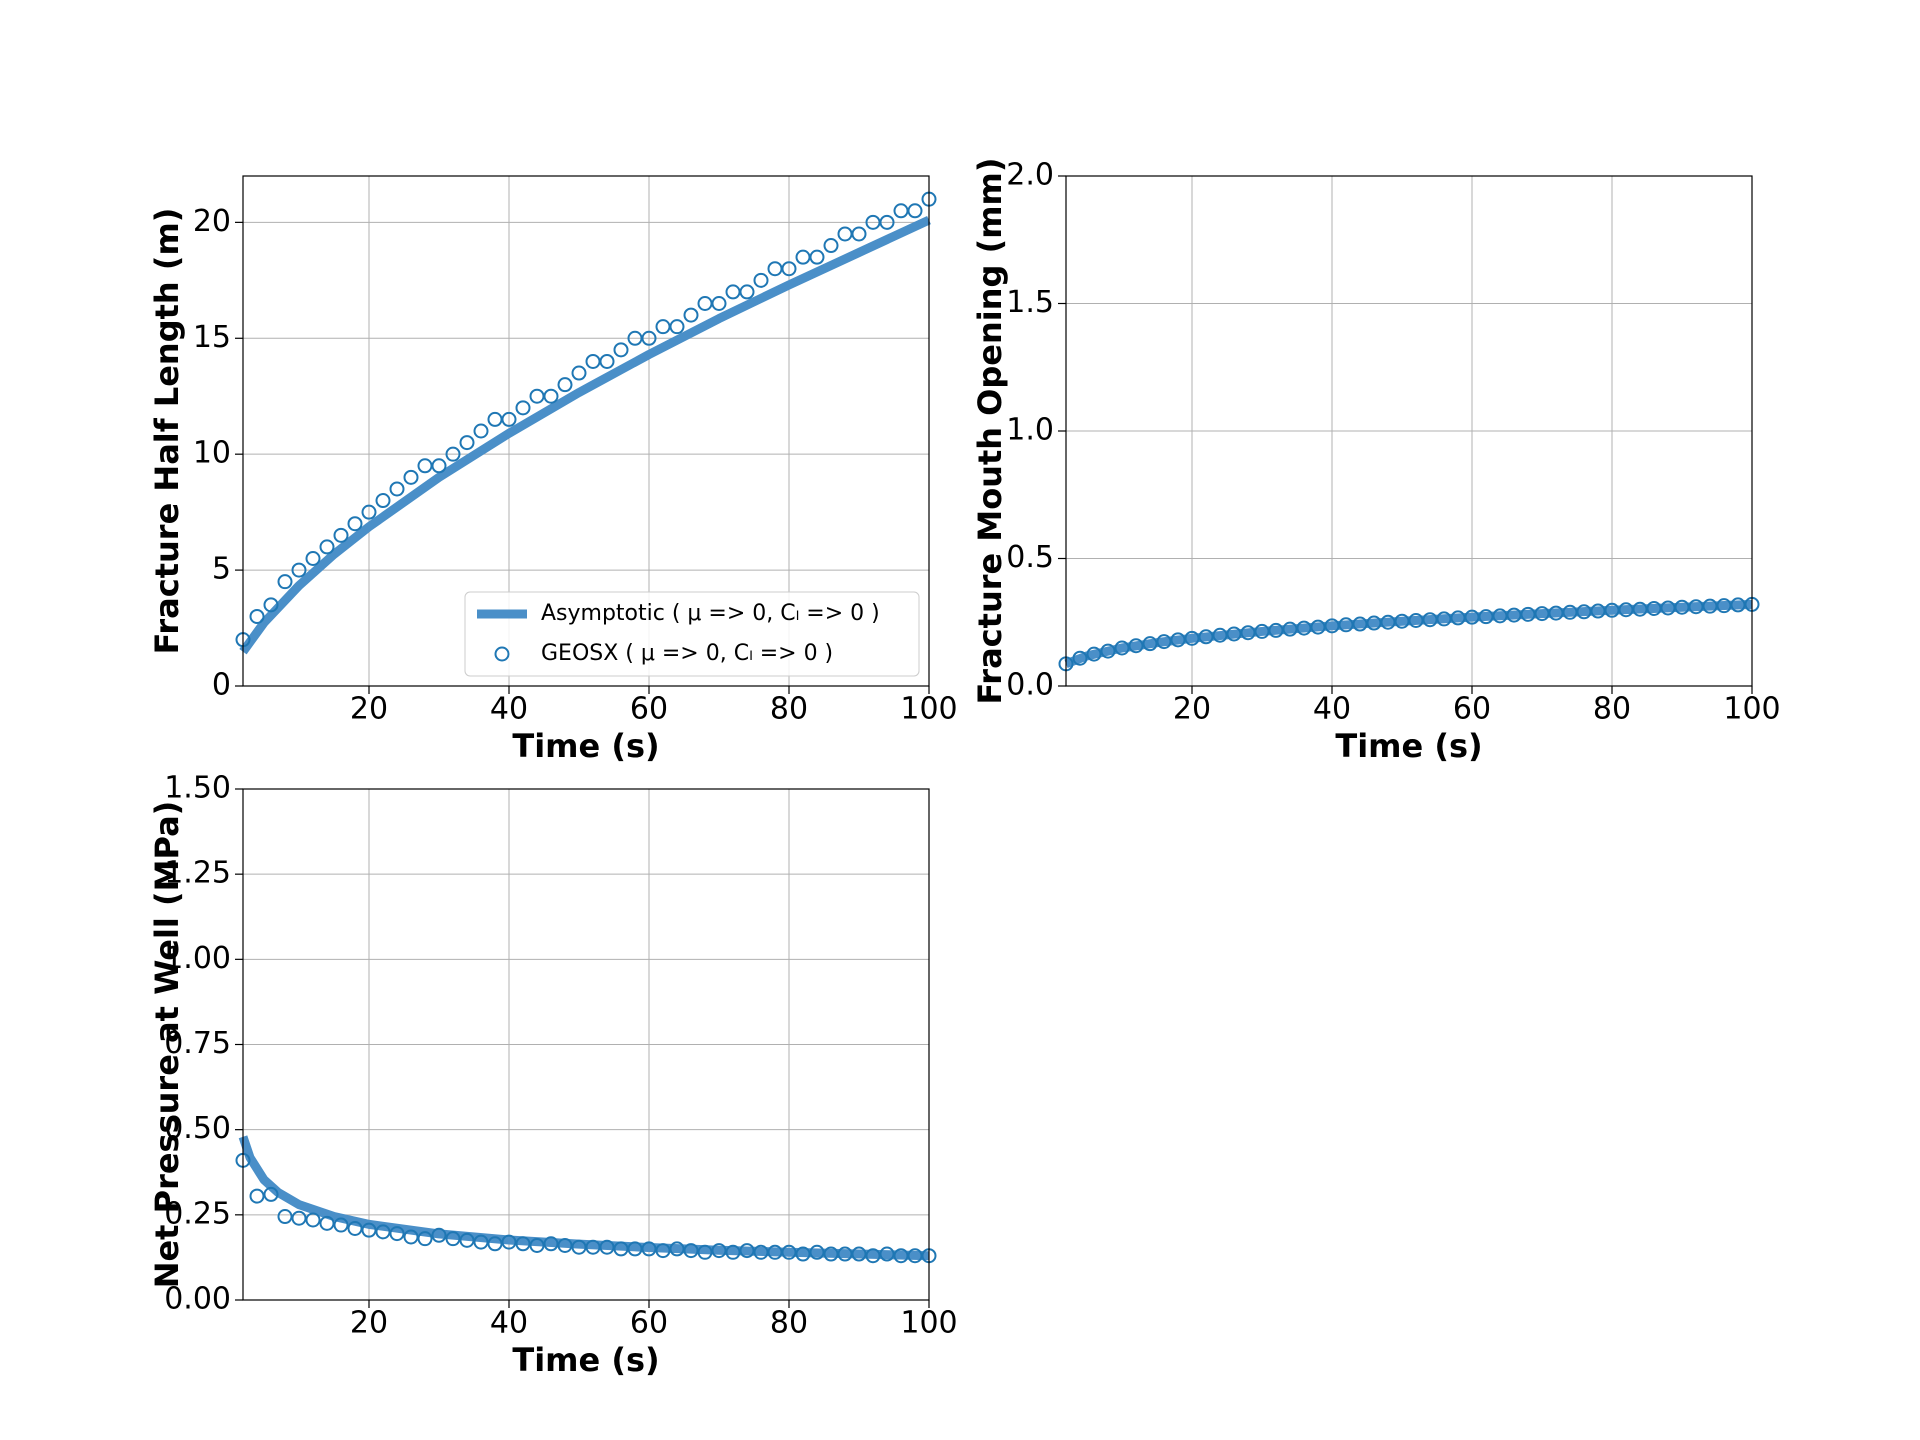 The image size is (1920, 1440). Describe the element at coordinates (928, 1323) in the screenshot. I see `x-tick-label: 100` at that location.